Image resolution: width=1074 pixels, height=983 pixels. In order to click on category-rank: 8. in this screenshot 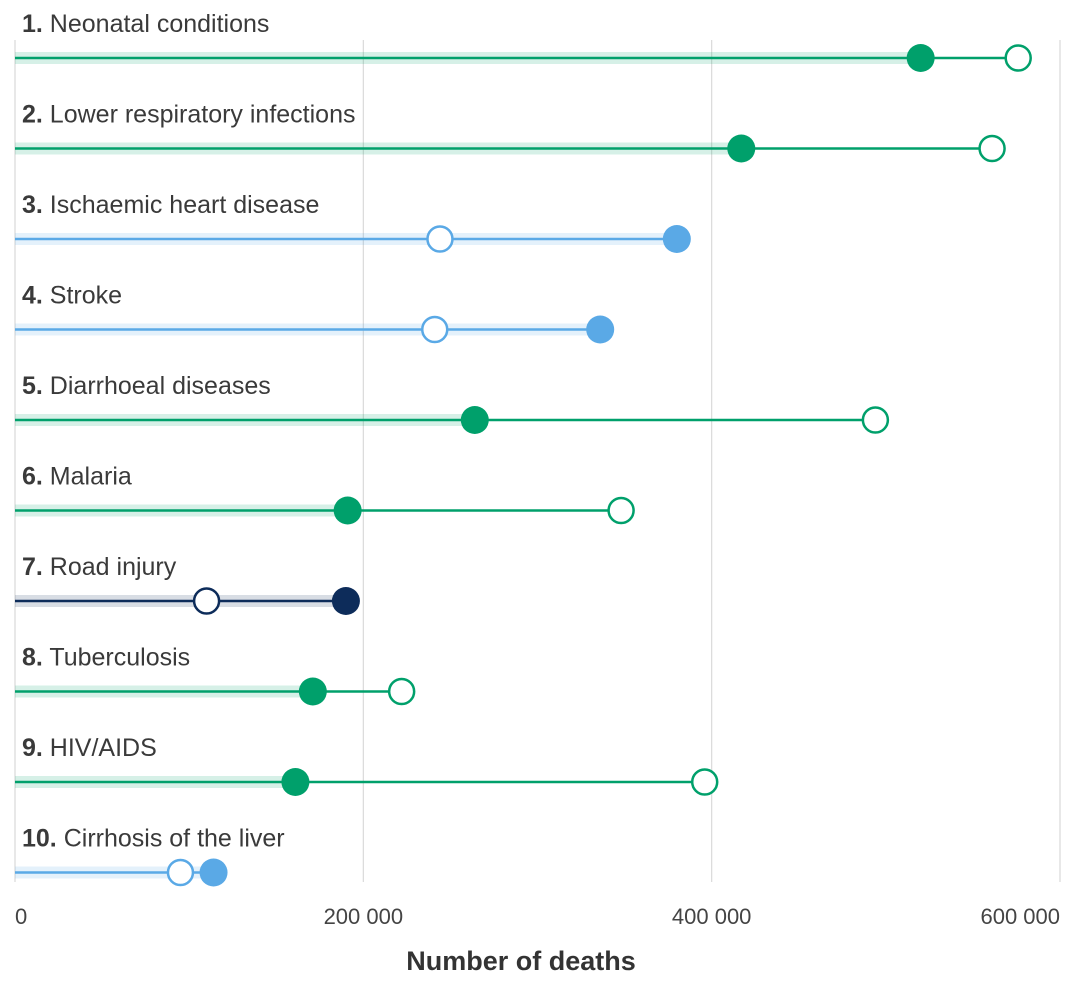, I will do `click(32, 658)`.